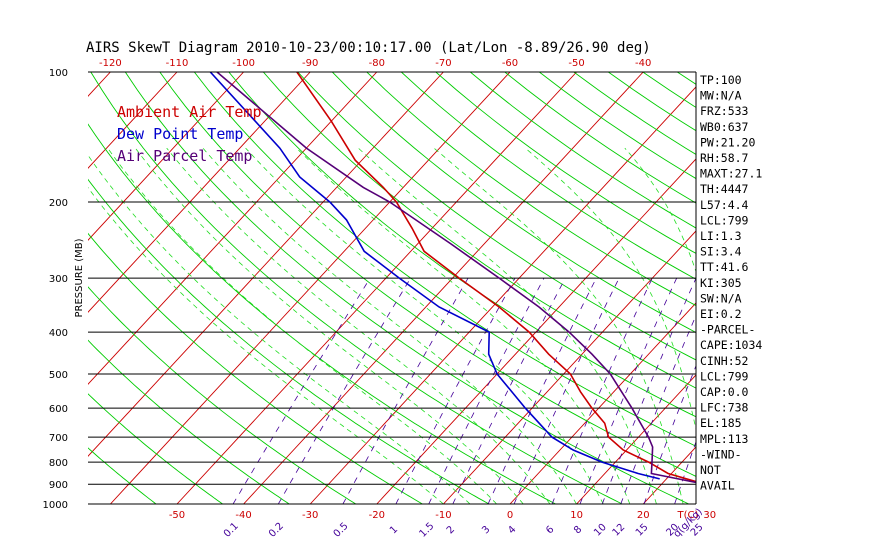  What do you see at coordinates (721, 298) in the screenshot?
I see `stability-index-label: SW:N/A` at bounding box center [721, 298].